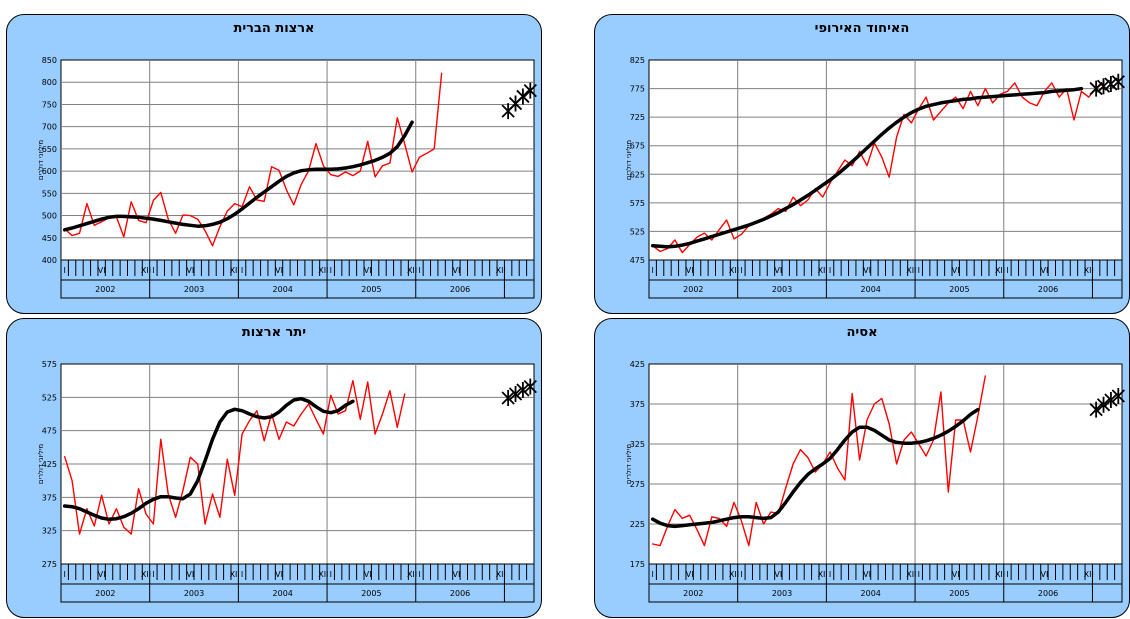 Image resolution: width=1130 pixels, height=619 pixels. I want to click on chart-title: אסיה, so click(862, 332).